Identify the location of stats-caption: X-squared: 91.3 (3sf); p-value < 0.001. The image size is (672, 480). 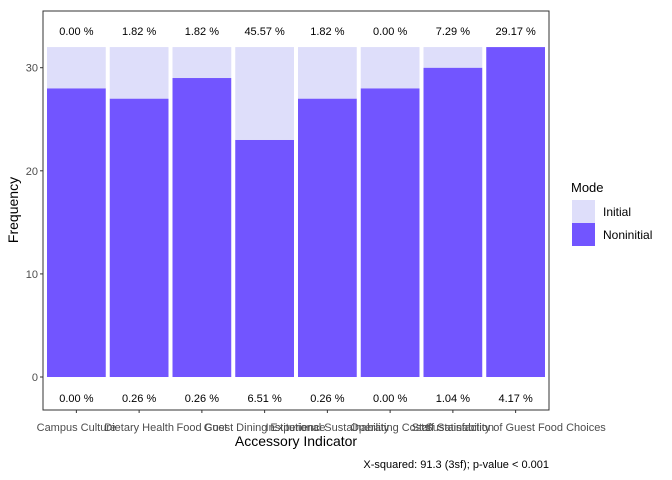
(456, 465).